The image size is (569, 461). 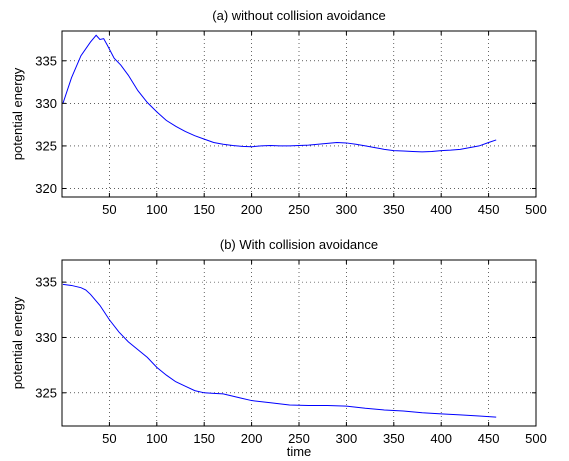 What do you see at coordinates (299, 451) in the screenshot?
I see `x-axis-label-b: time` at bounding box center [299, 451].